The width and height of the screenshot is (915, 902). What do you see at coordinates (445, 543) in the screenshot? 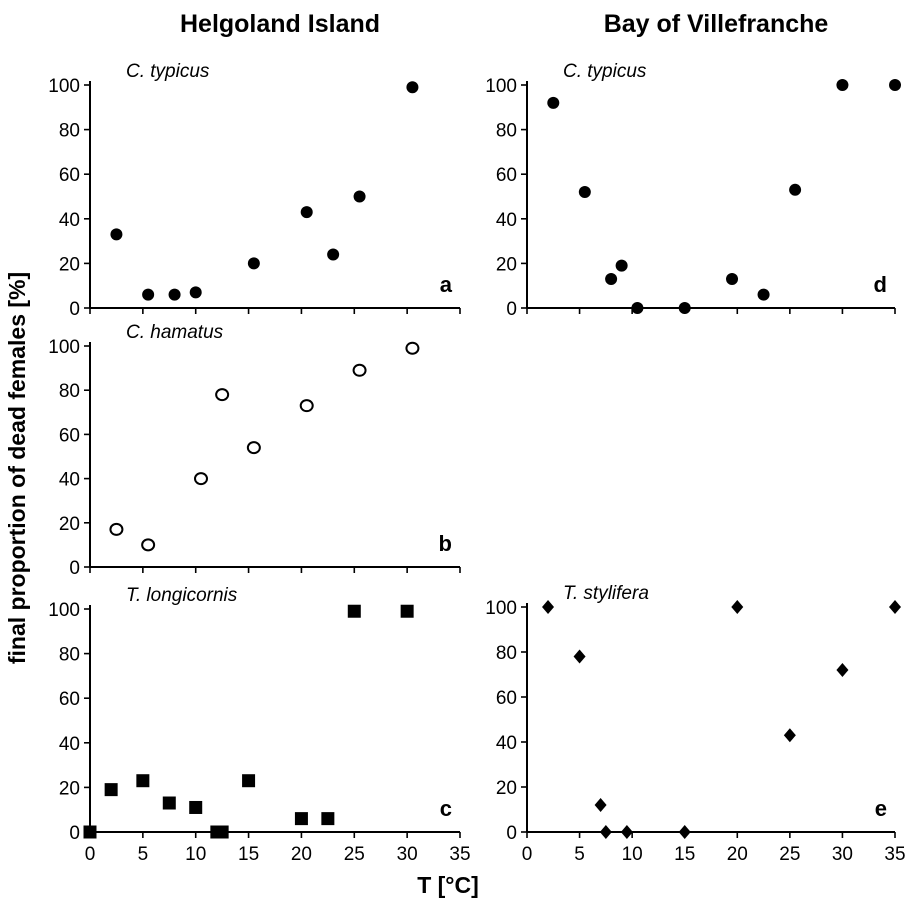
I see `panel-letter: b` at bounding box center [445, 543].